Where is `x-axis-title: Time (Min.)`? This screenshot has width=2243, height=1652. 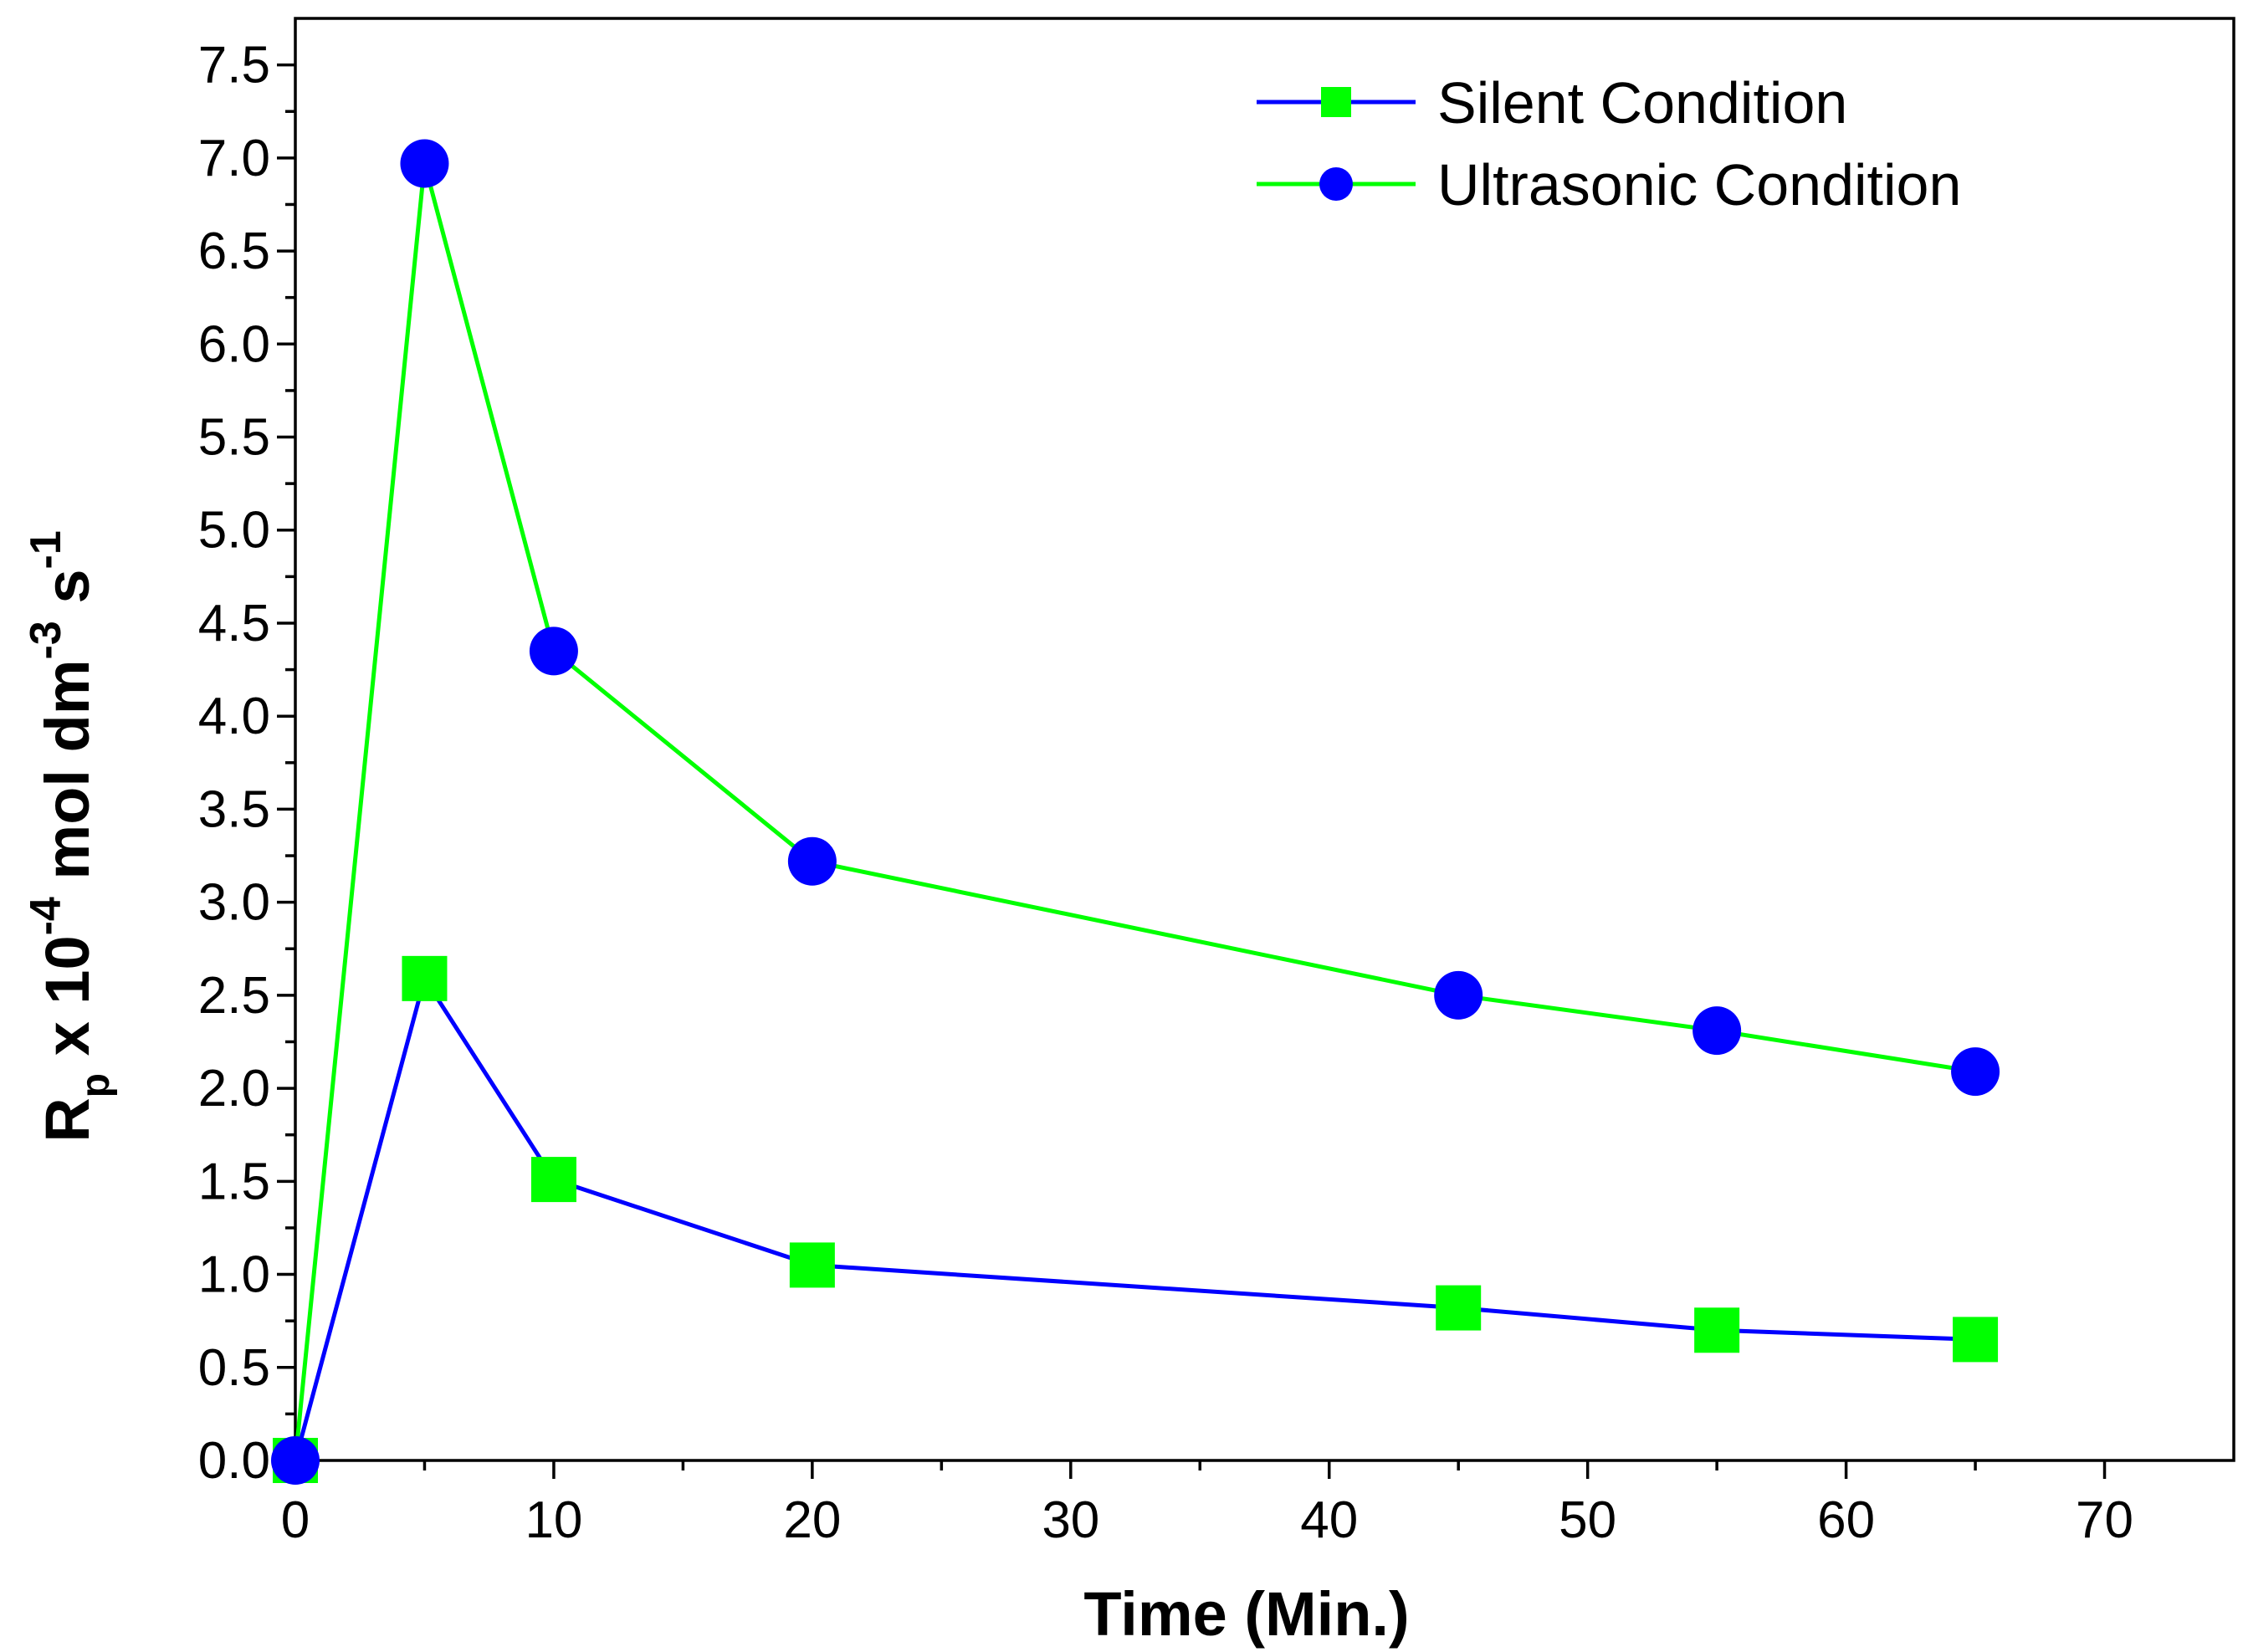
x-axis-title: Time (Min.) is located at coordinates (1246, 1614).